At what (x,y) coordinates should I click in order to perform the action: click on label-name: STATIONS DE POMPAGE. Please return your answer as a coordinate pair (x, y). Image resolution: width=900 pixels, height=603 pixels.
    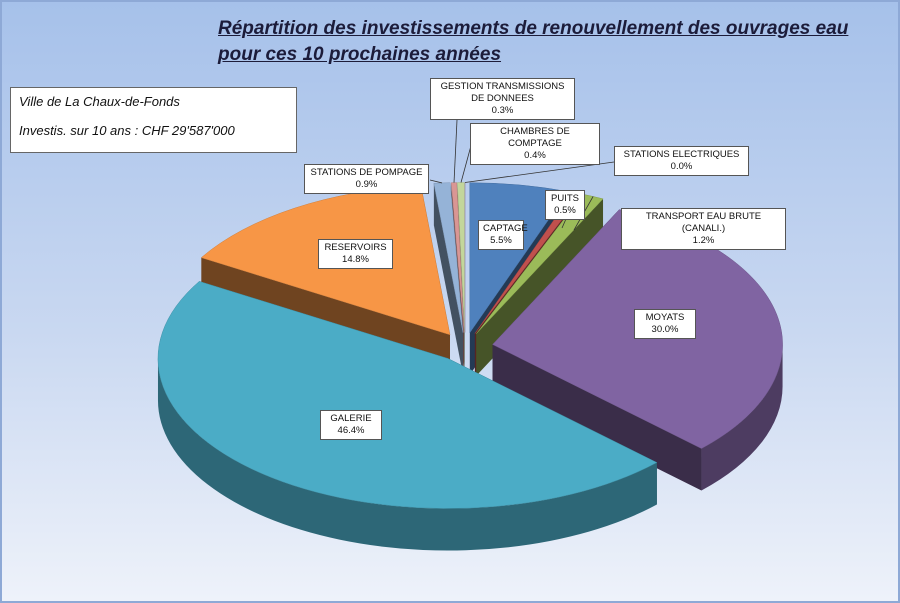
    Looking at the image, I should click on (366, 172).